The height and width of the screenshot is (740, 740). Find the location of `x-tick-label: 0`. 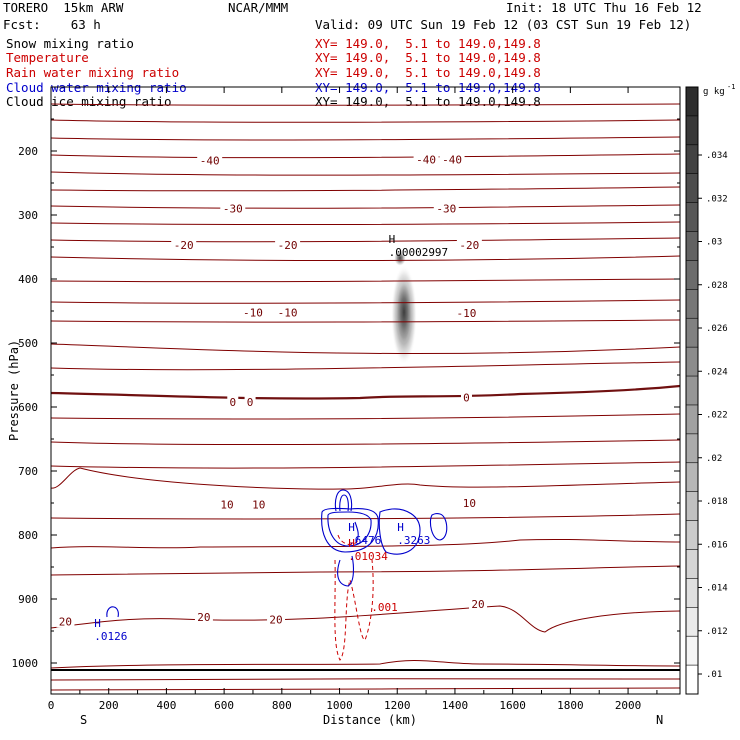

x-tick-label: 0 is located at coordinates (51, 705).